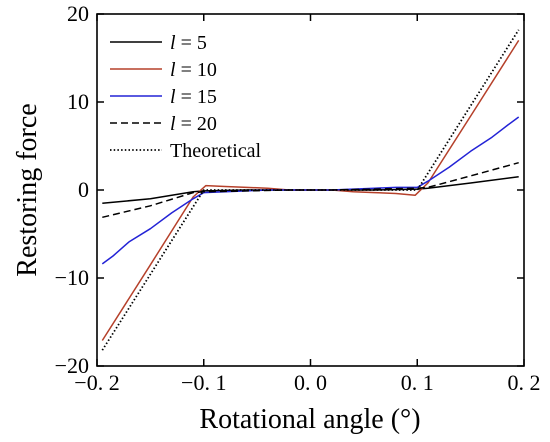 The image size is (550, 442). I want to click on legend-label-4: Theoretical, so click(215, 151).